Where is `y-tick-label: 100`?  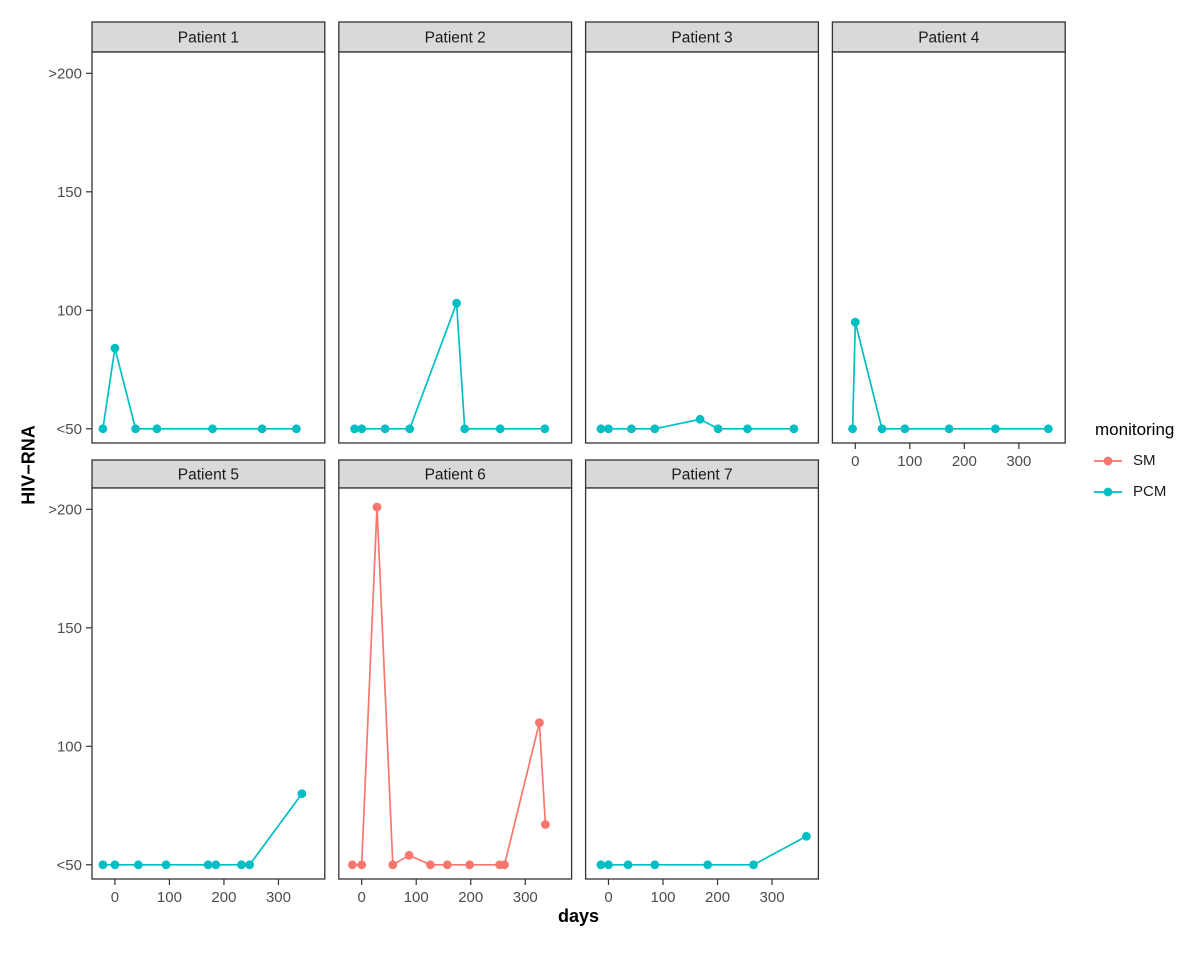 y-tick-label: 100 is located at coordinates (69, 310).